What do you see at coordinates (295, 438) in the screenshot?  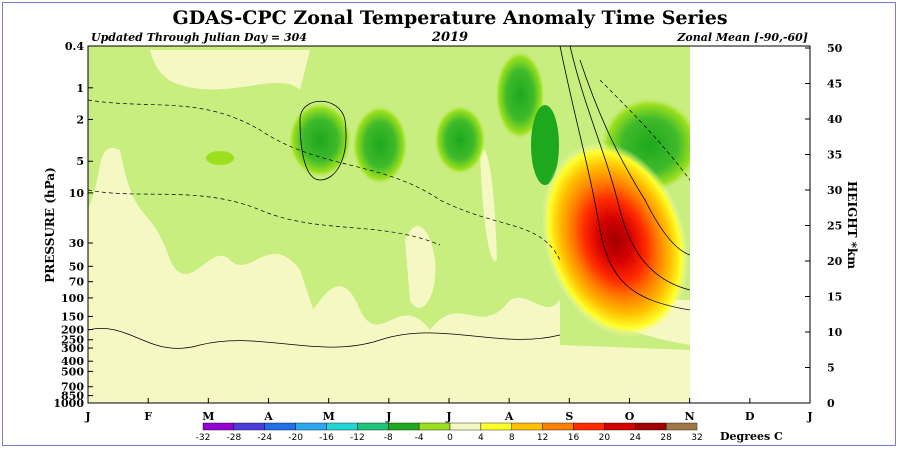 I see `colorbar-tick-label: -20` at bounding box center [295, 438].